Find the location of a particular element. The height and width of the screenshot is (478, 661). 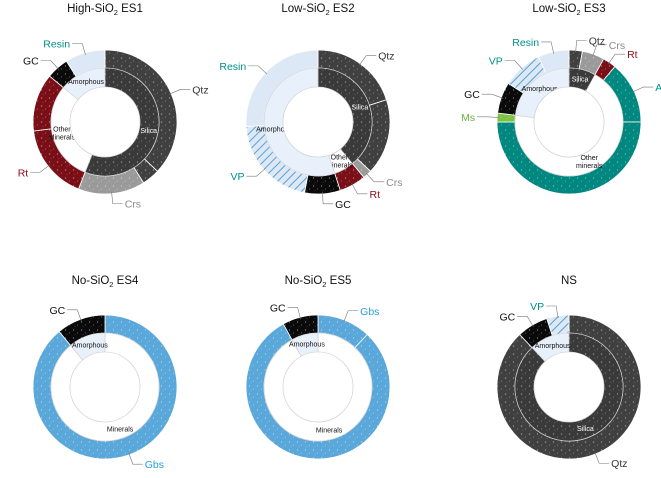

inner-label-other-minerals: Other Minerals is located at coordinates (62, 134).